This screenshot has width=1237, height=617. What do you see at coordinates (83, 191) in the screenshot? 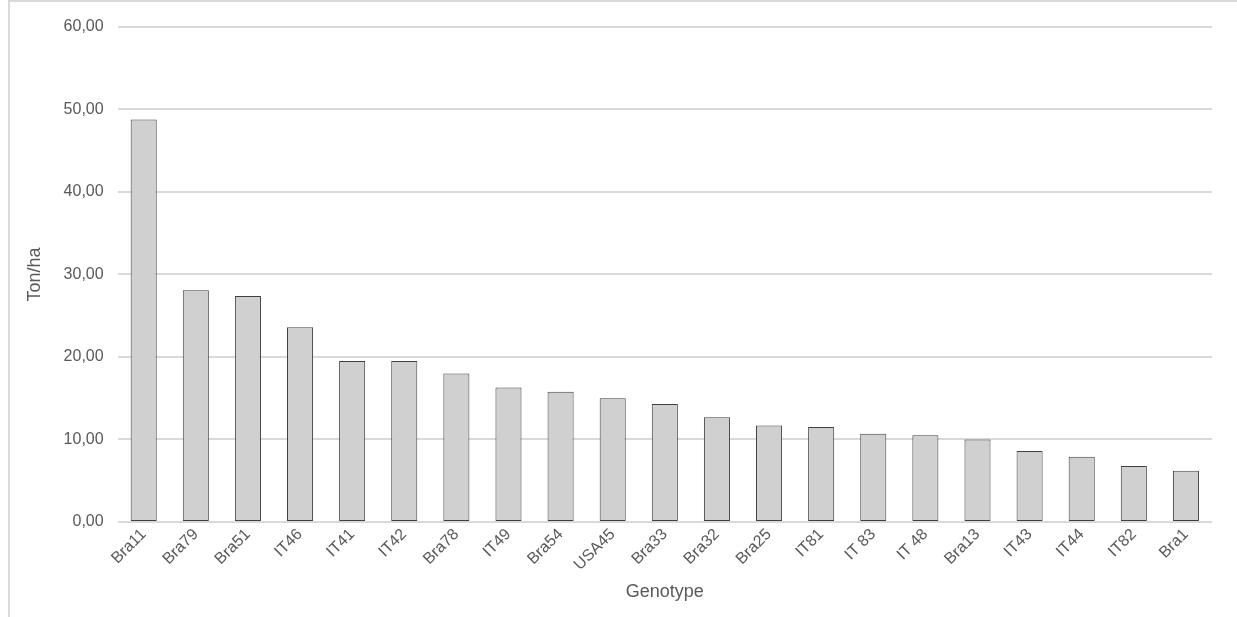
I see `y-tick-label: 40,00` at bounding box center [83, 191].